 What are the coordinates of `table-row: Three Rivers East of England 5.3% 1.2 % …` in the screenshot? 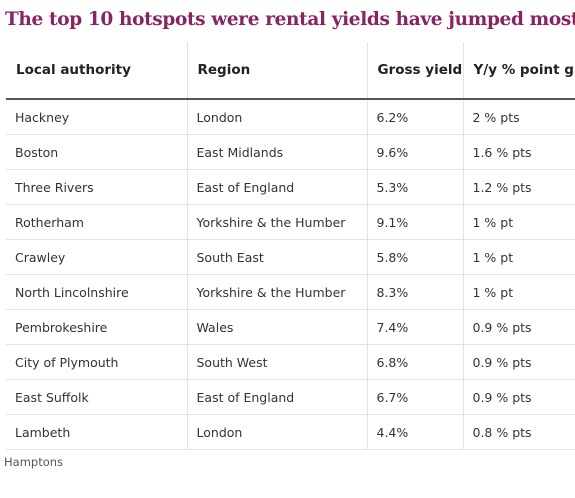 It's located at (290, 187).